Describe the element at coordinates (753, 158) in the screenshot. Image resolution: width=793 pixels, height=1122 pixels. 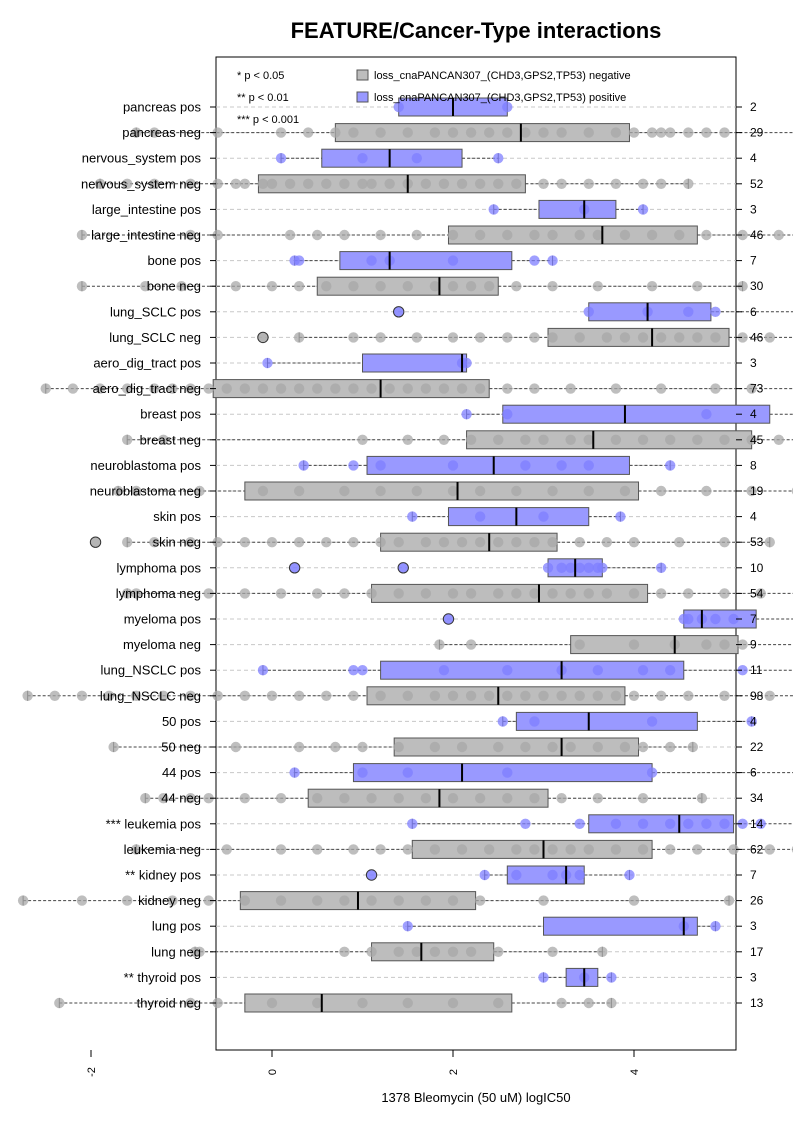
I see `count-label: 4` at that location.